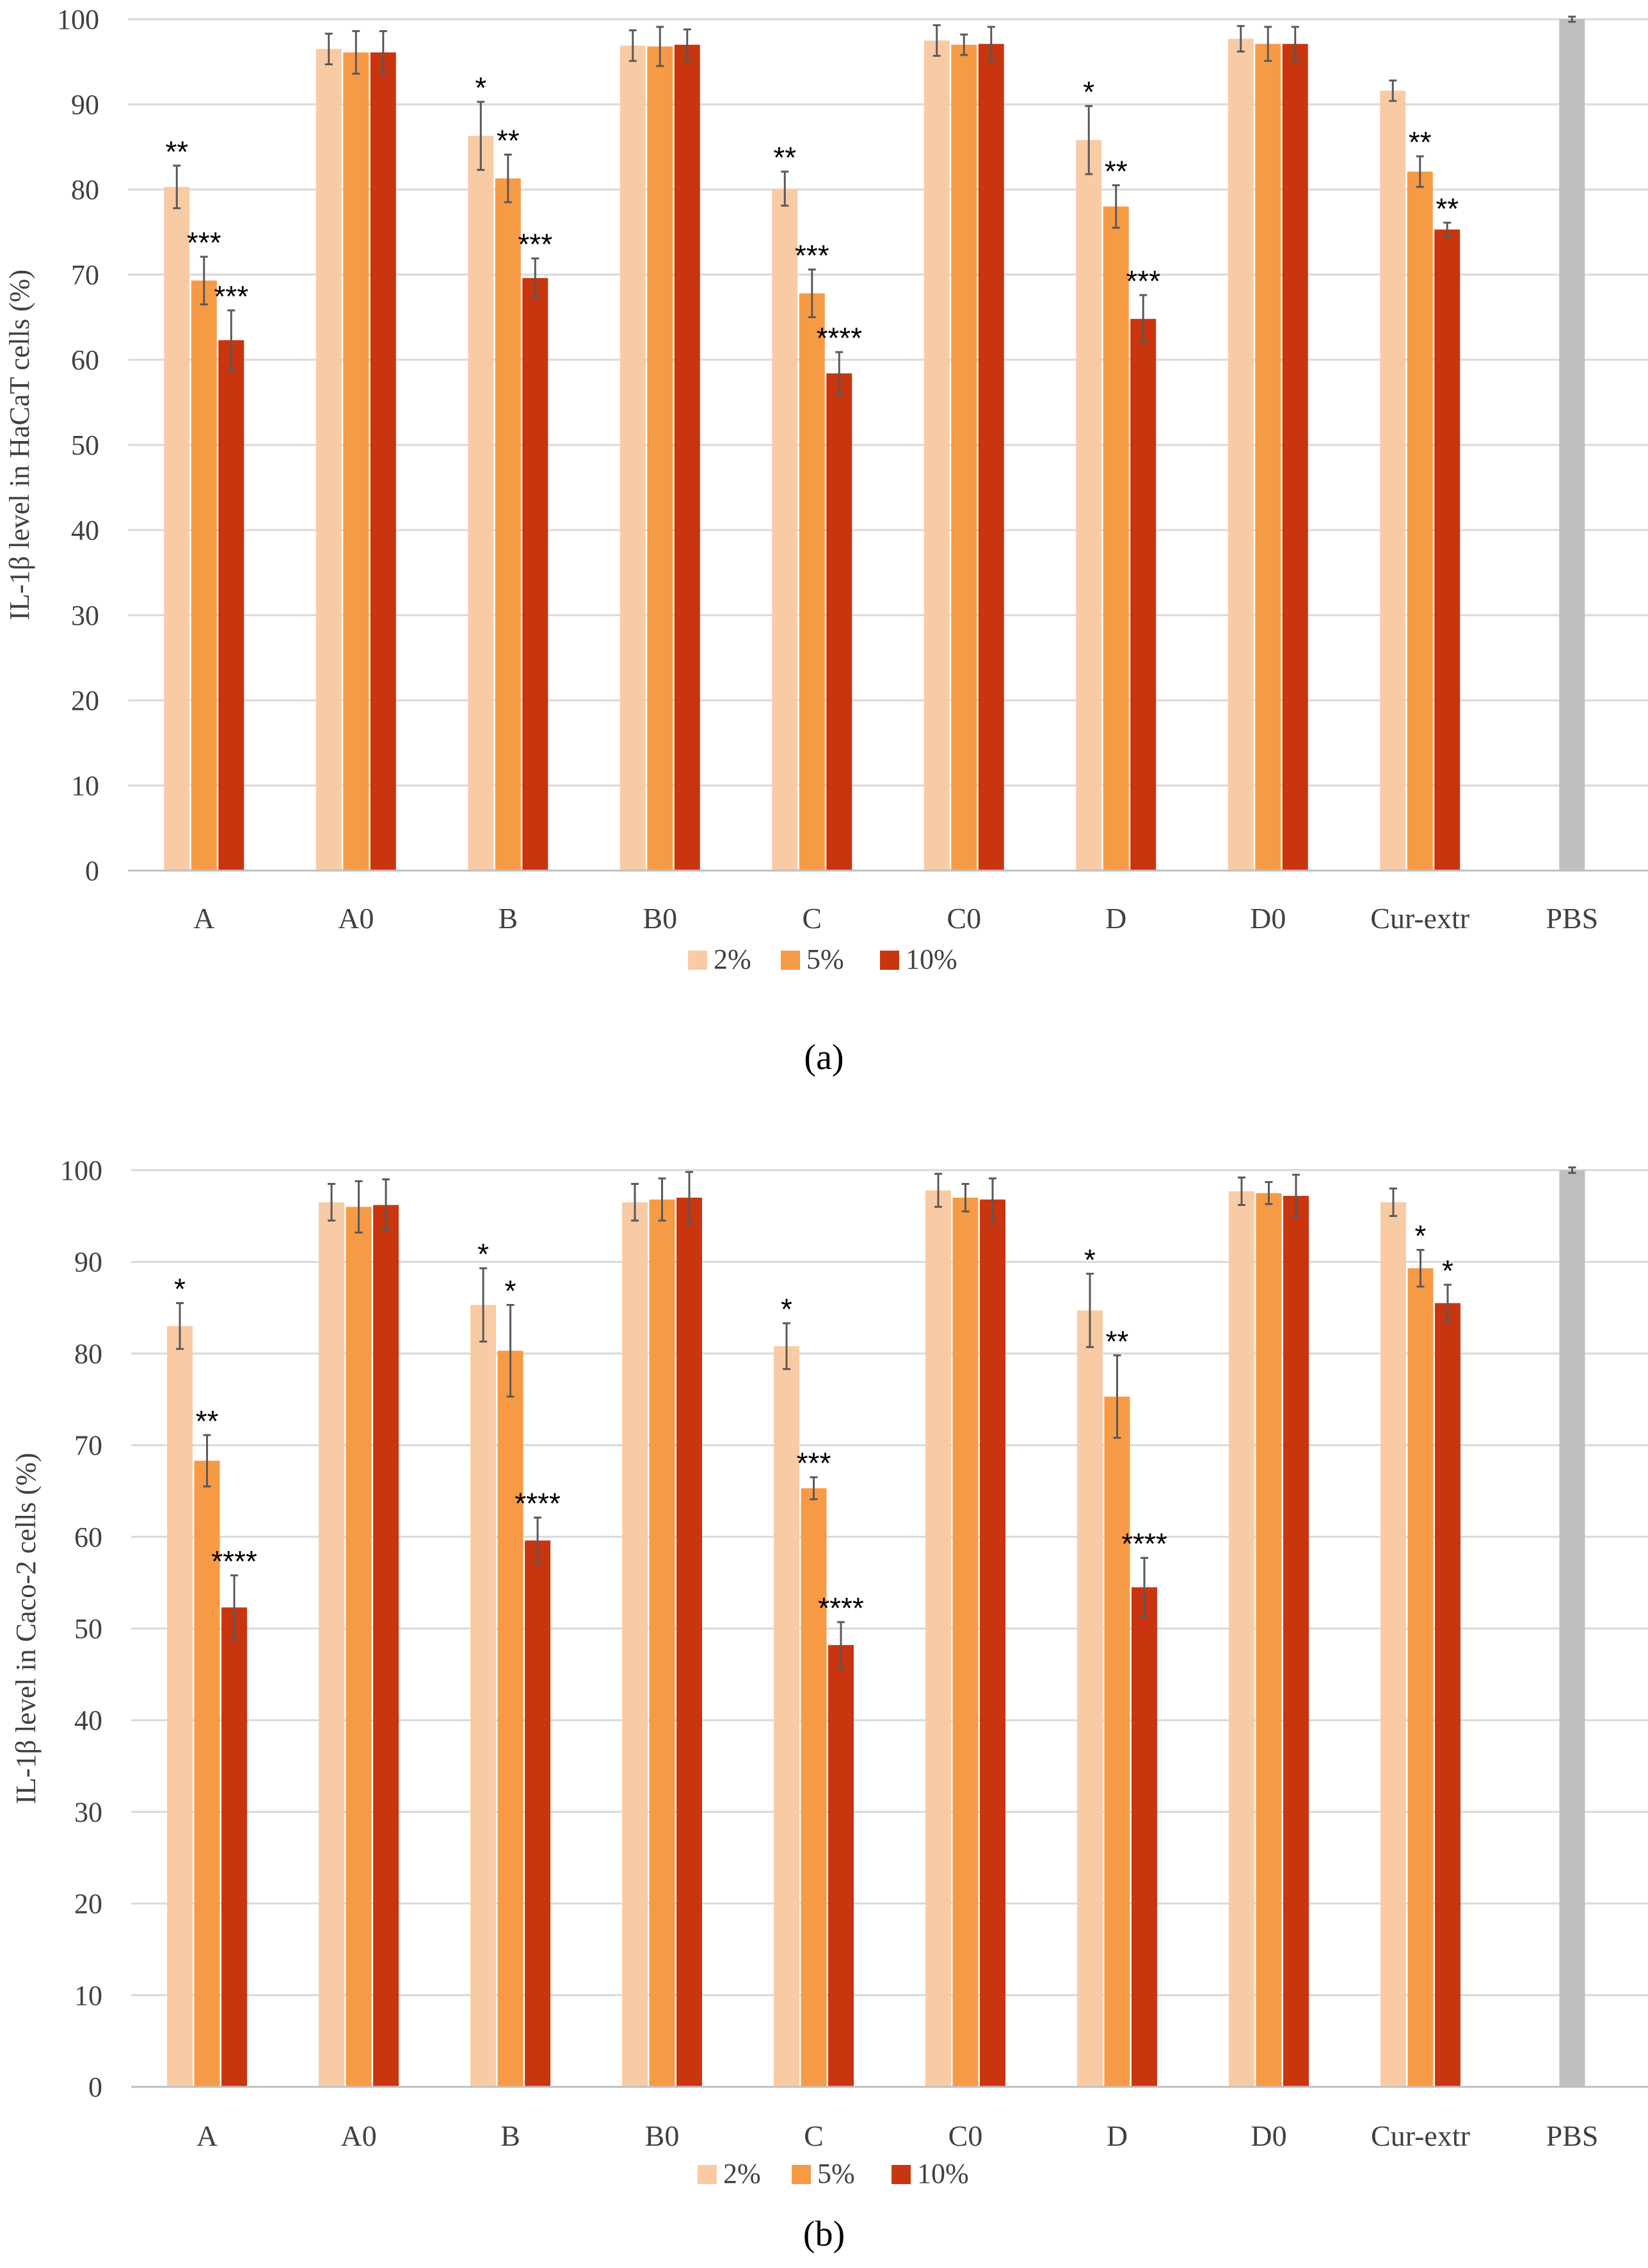 The image size is (1648, 2268). I want to click on y-tick-label: 40, so click(85, 530).